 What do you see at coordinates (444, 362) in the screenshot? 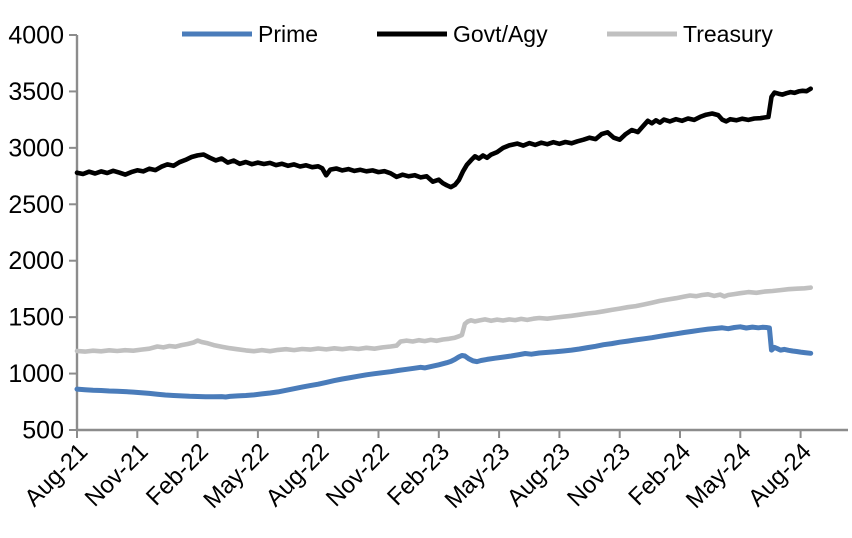
I see `series-line-prime` at bounding box center [444, 362].